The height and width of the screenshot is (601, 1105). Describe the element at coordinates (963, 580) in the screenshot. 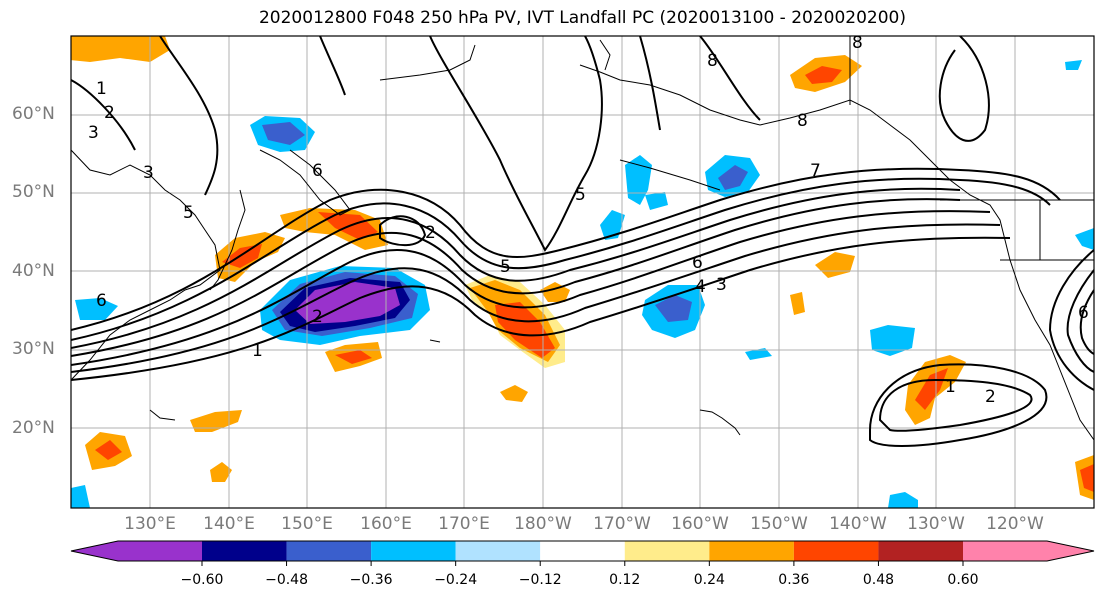

I see `colorbar-tick-label: 0.60` at that location.